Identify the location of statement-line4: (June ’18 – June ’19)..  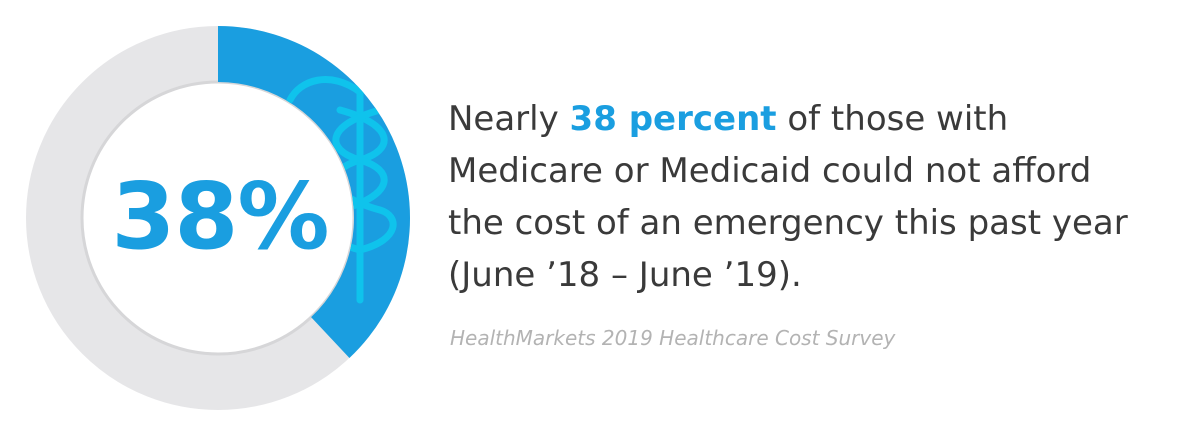
(625, 275).